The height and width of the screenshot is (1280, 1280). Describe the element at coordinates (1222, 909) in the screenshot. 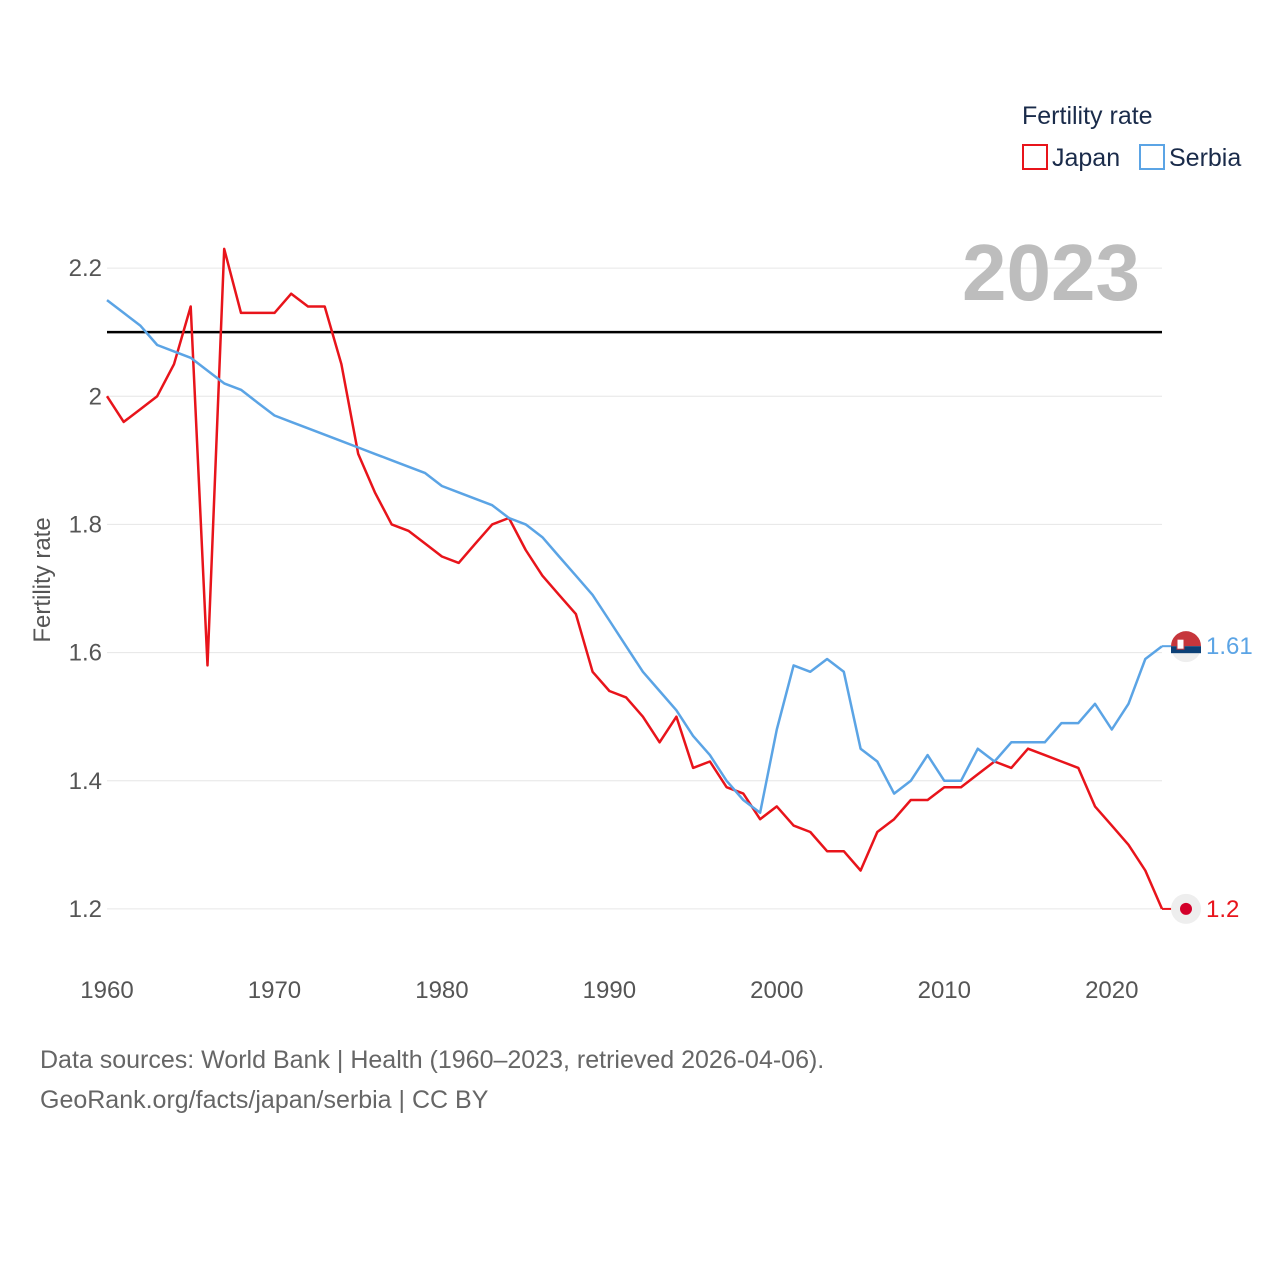

I see `end-value-label-japan: 1.2` at that location.